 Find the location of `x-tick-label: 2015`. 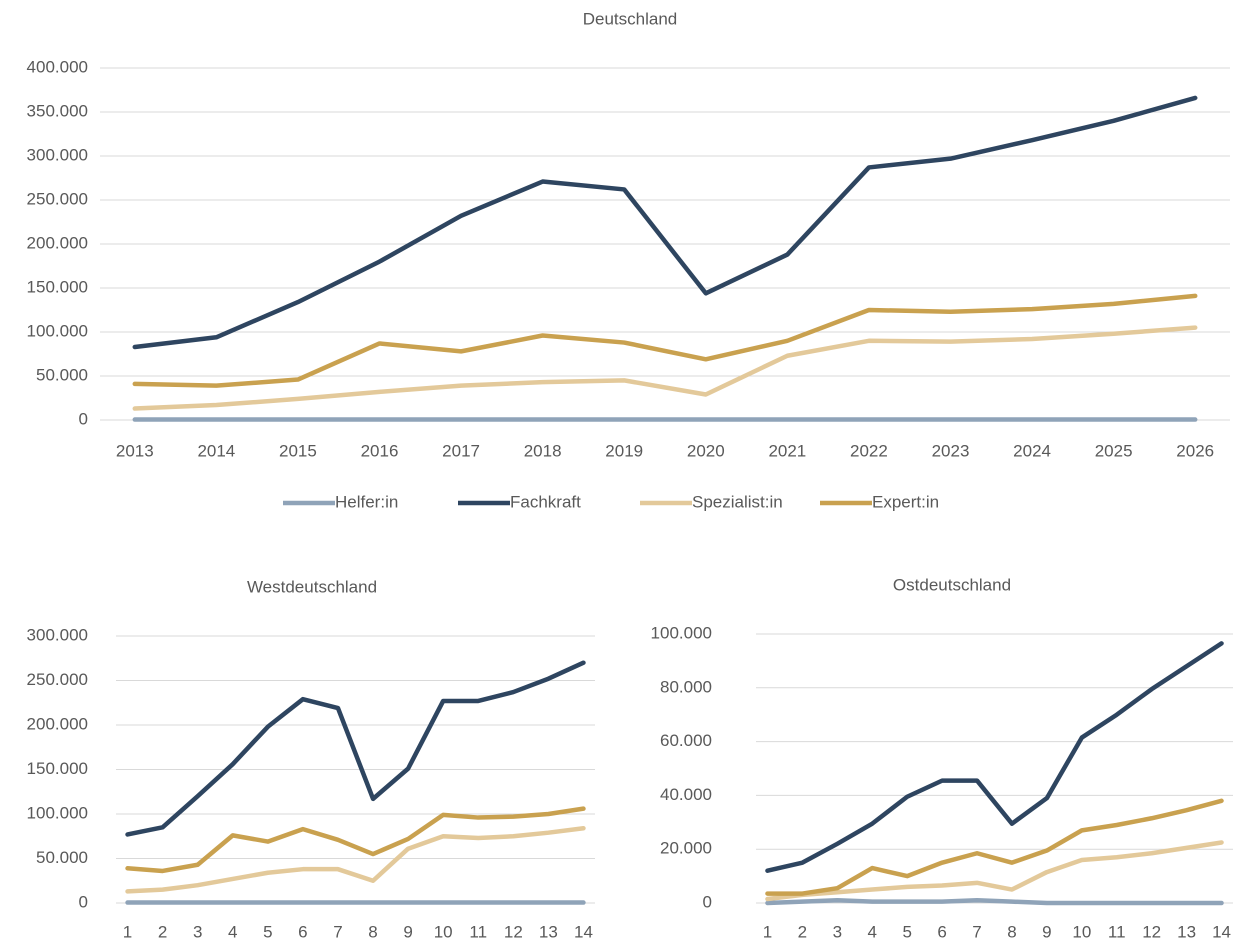

x-tick-label: 2015 is located at coordinates (298, 450).